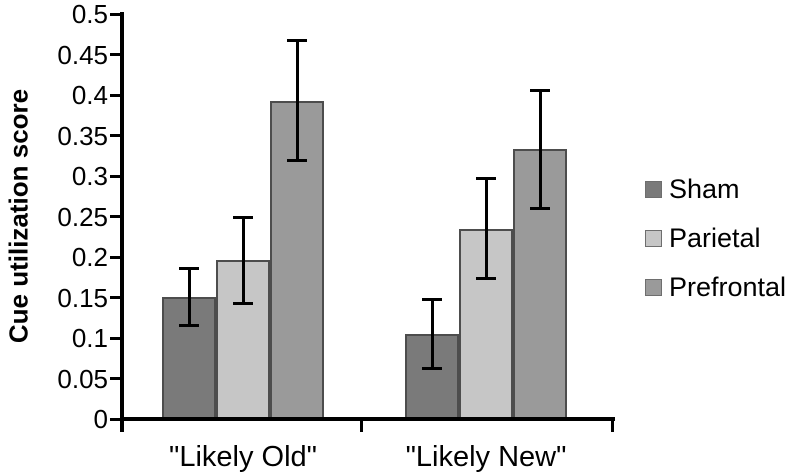 The height and width of the screenshot is (476, 800). What do you see at coordinates (82, 216) in the screenshot?
I see `y-tick-label: 0.25` at bounding box center [82, 216].